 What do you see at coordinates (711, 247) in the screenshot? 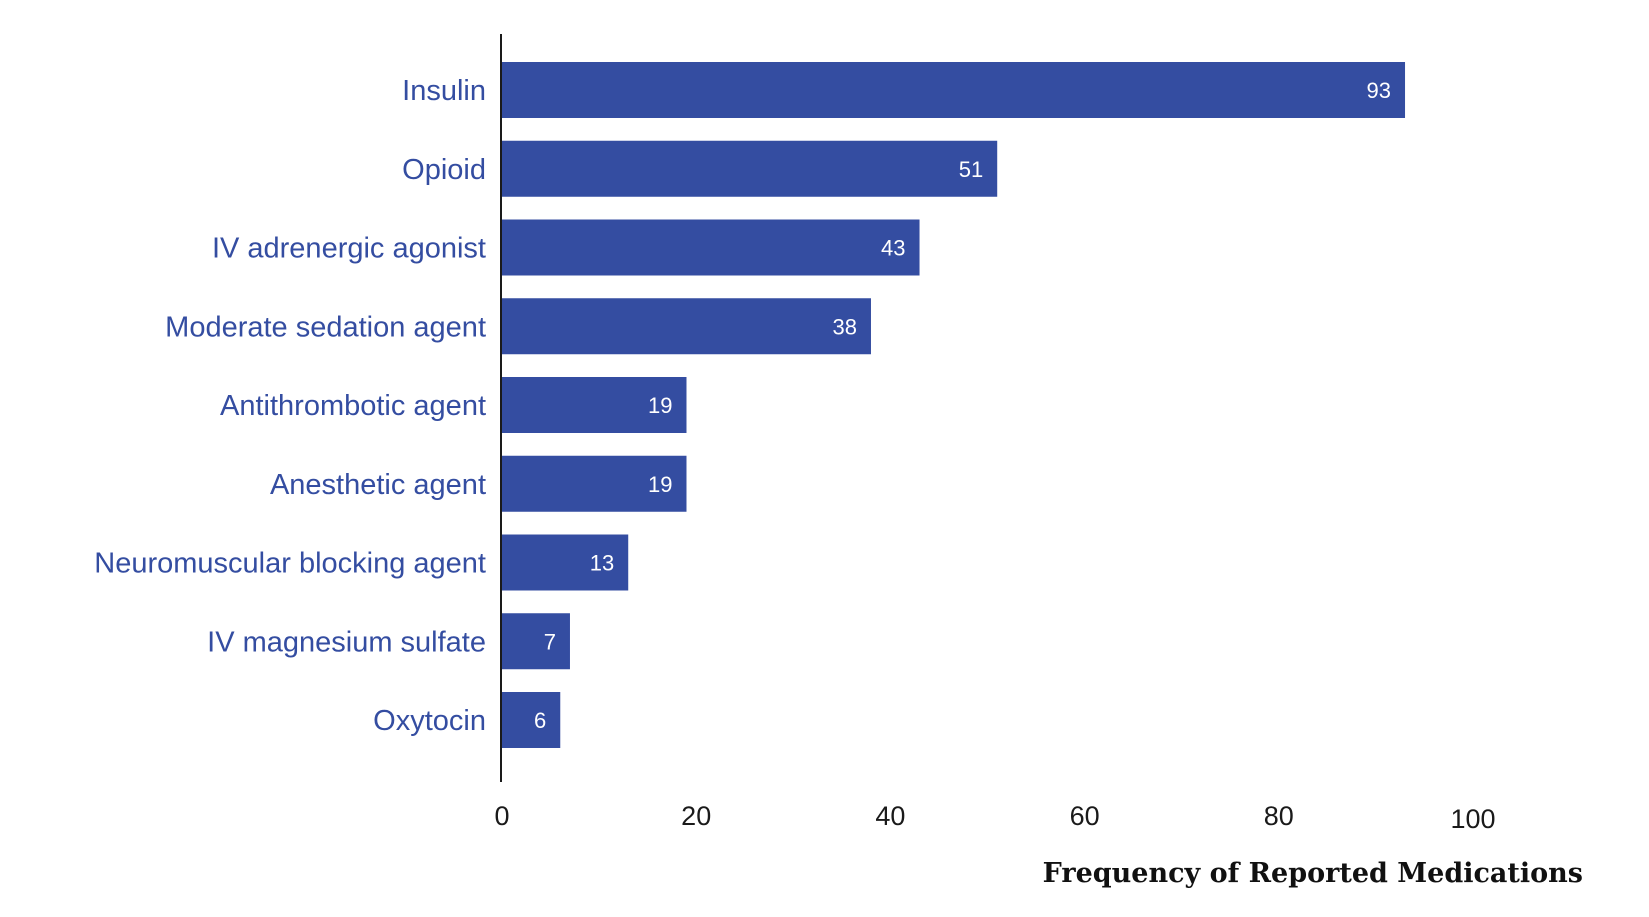
I see `bar-iv-adrenergic-agonist` at bounding box center [711, 247].